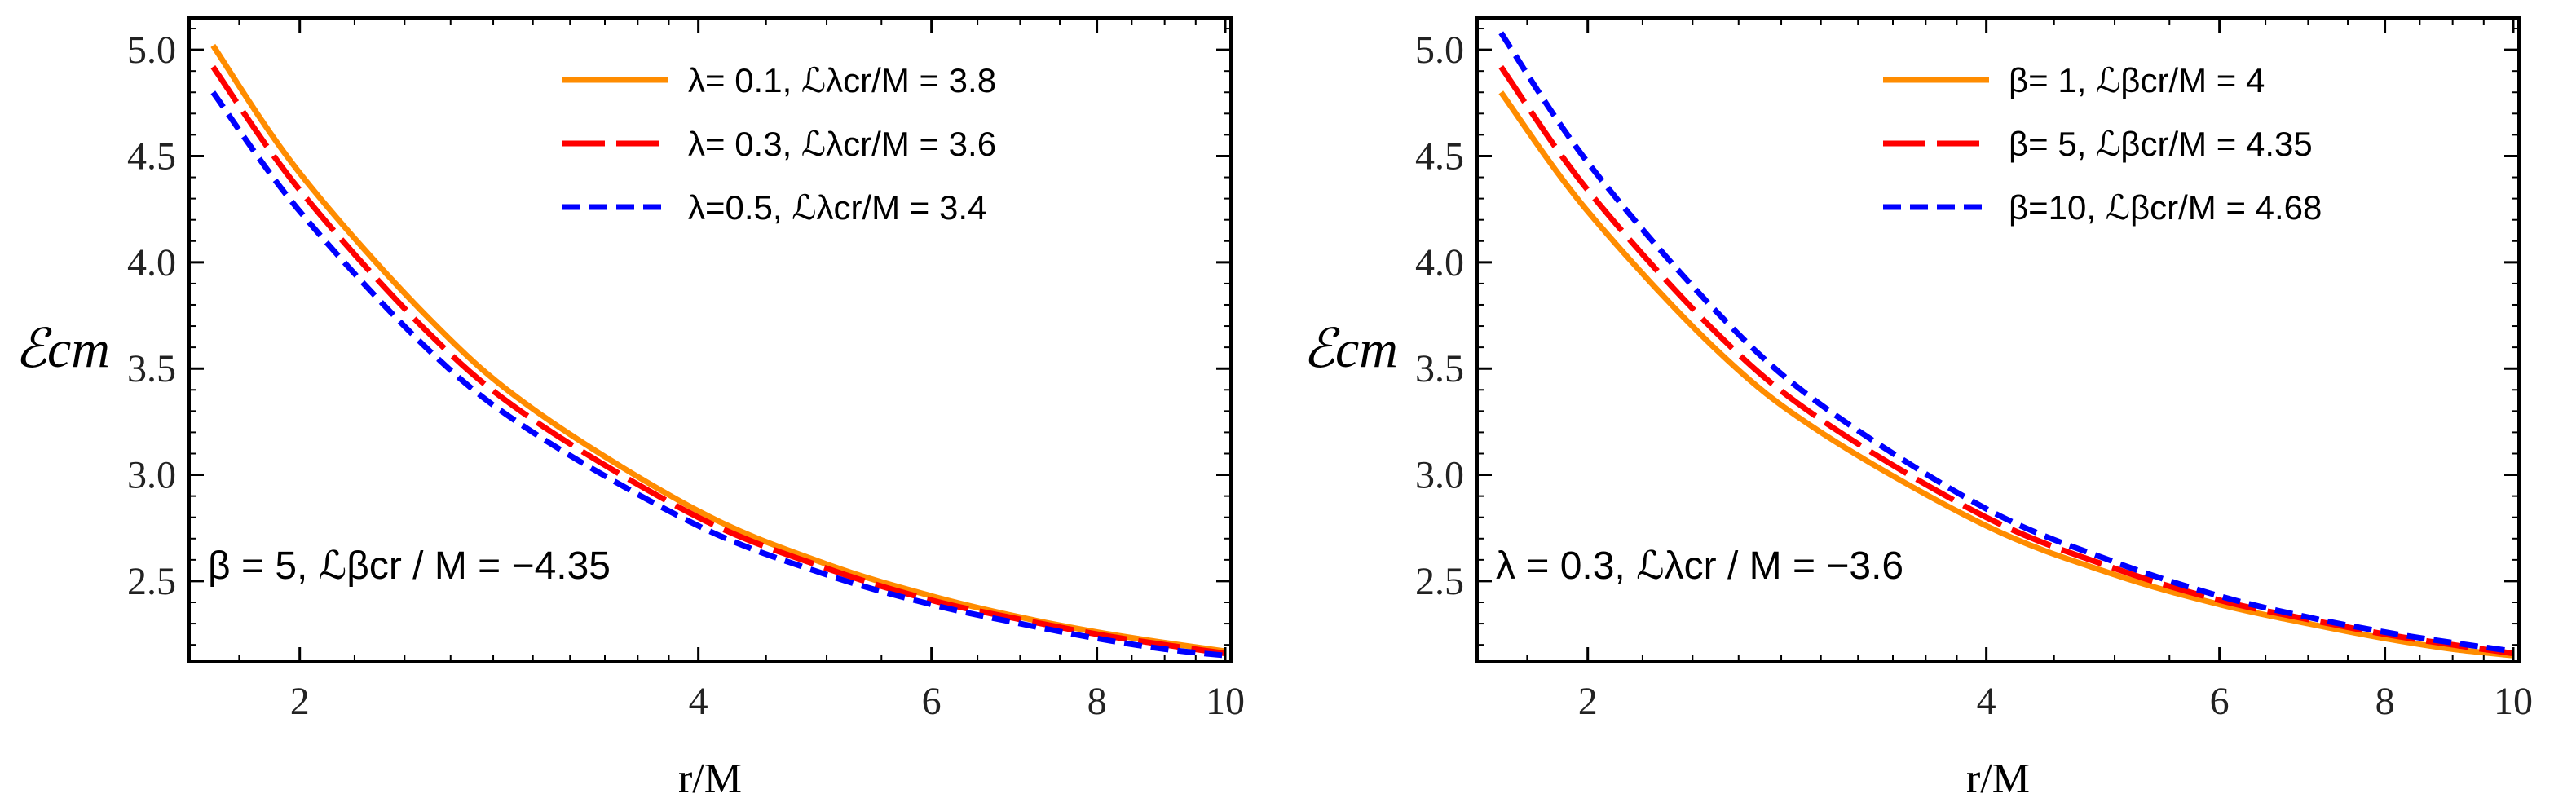 The image size is (2576, 811). What do you see at coordinates (842, 80) in the screenshot?
I see `legend-label-1: λ= 0.1, ℒλcr/M = 3.8` at bounding box center [842, 80].